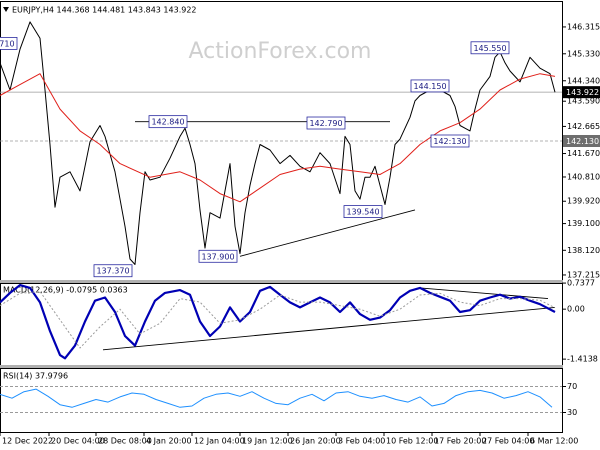 This screenshot has height=450, width=600. I want to click on rsi-panel-frame, so click(281, 400).